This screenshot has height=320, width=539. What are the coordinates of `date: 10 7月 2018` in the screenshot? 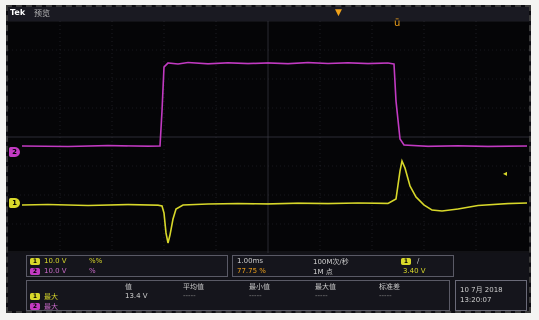 It's located at (481, 290).